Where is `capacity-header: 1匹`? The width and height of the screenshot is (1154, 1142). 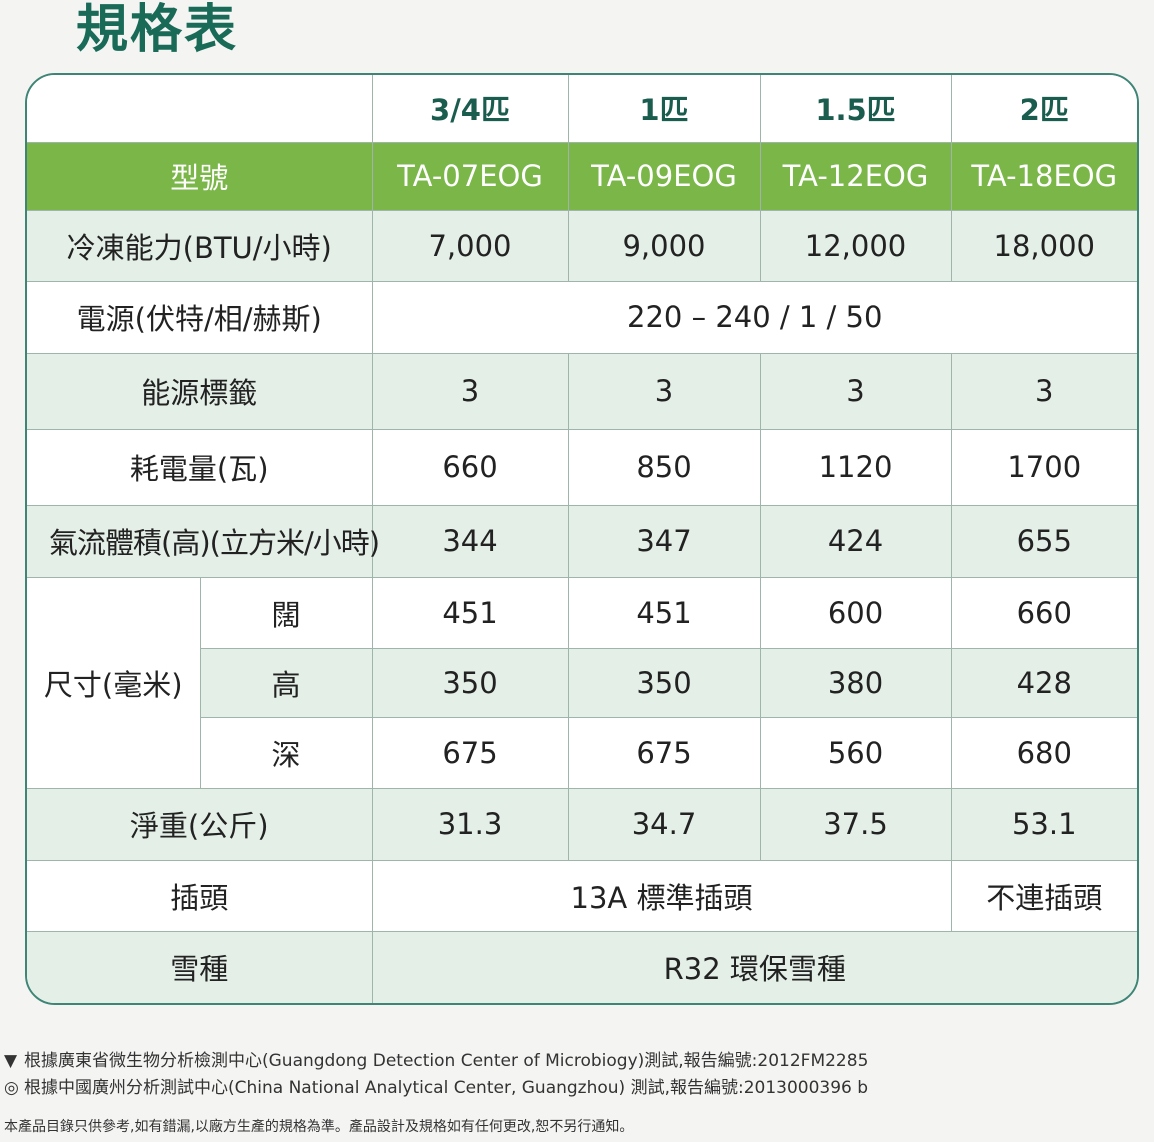 capacity-header: 1匹 is located at coordinates (664, 109).